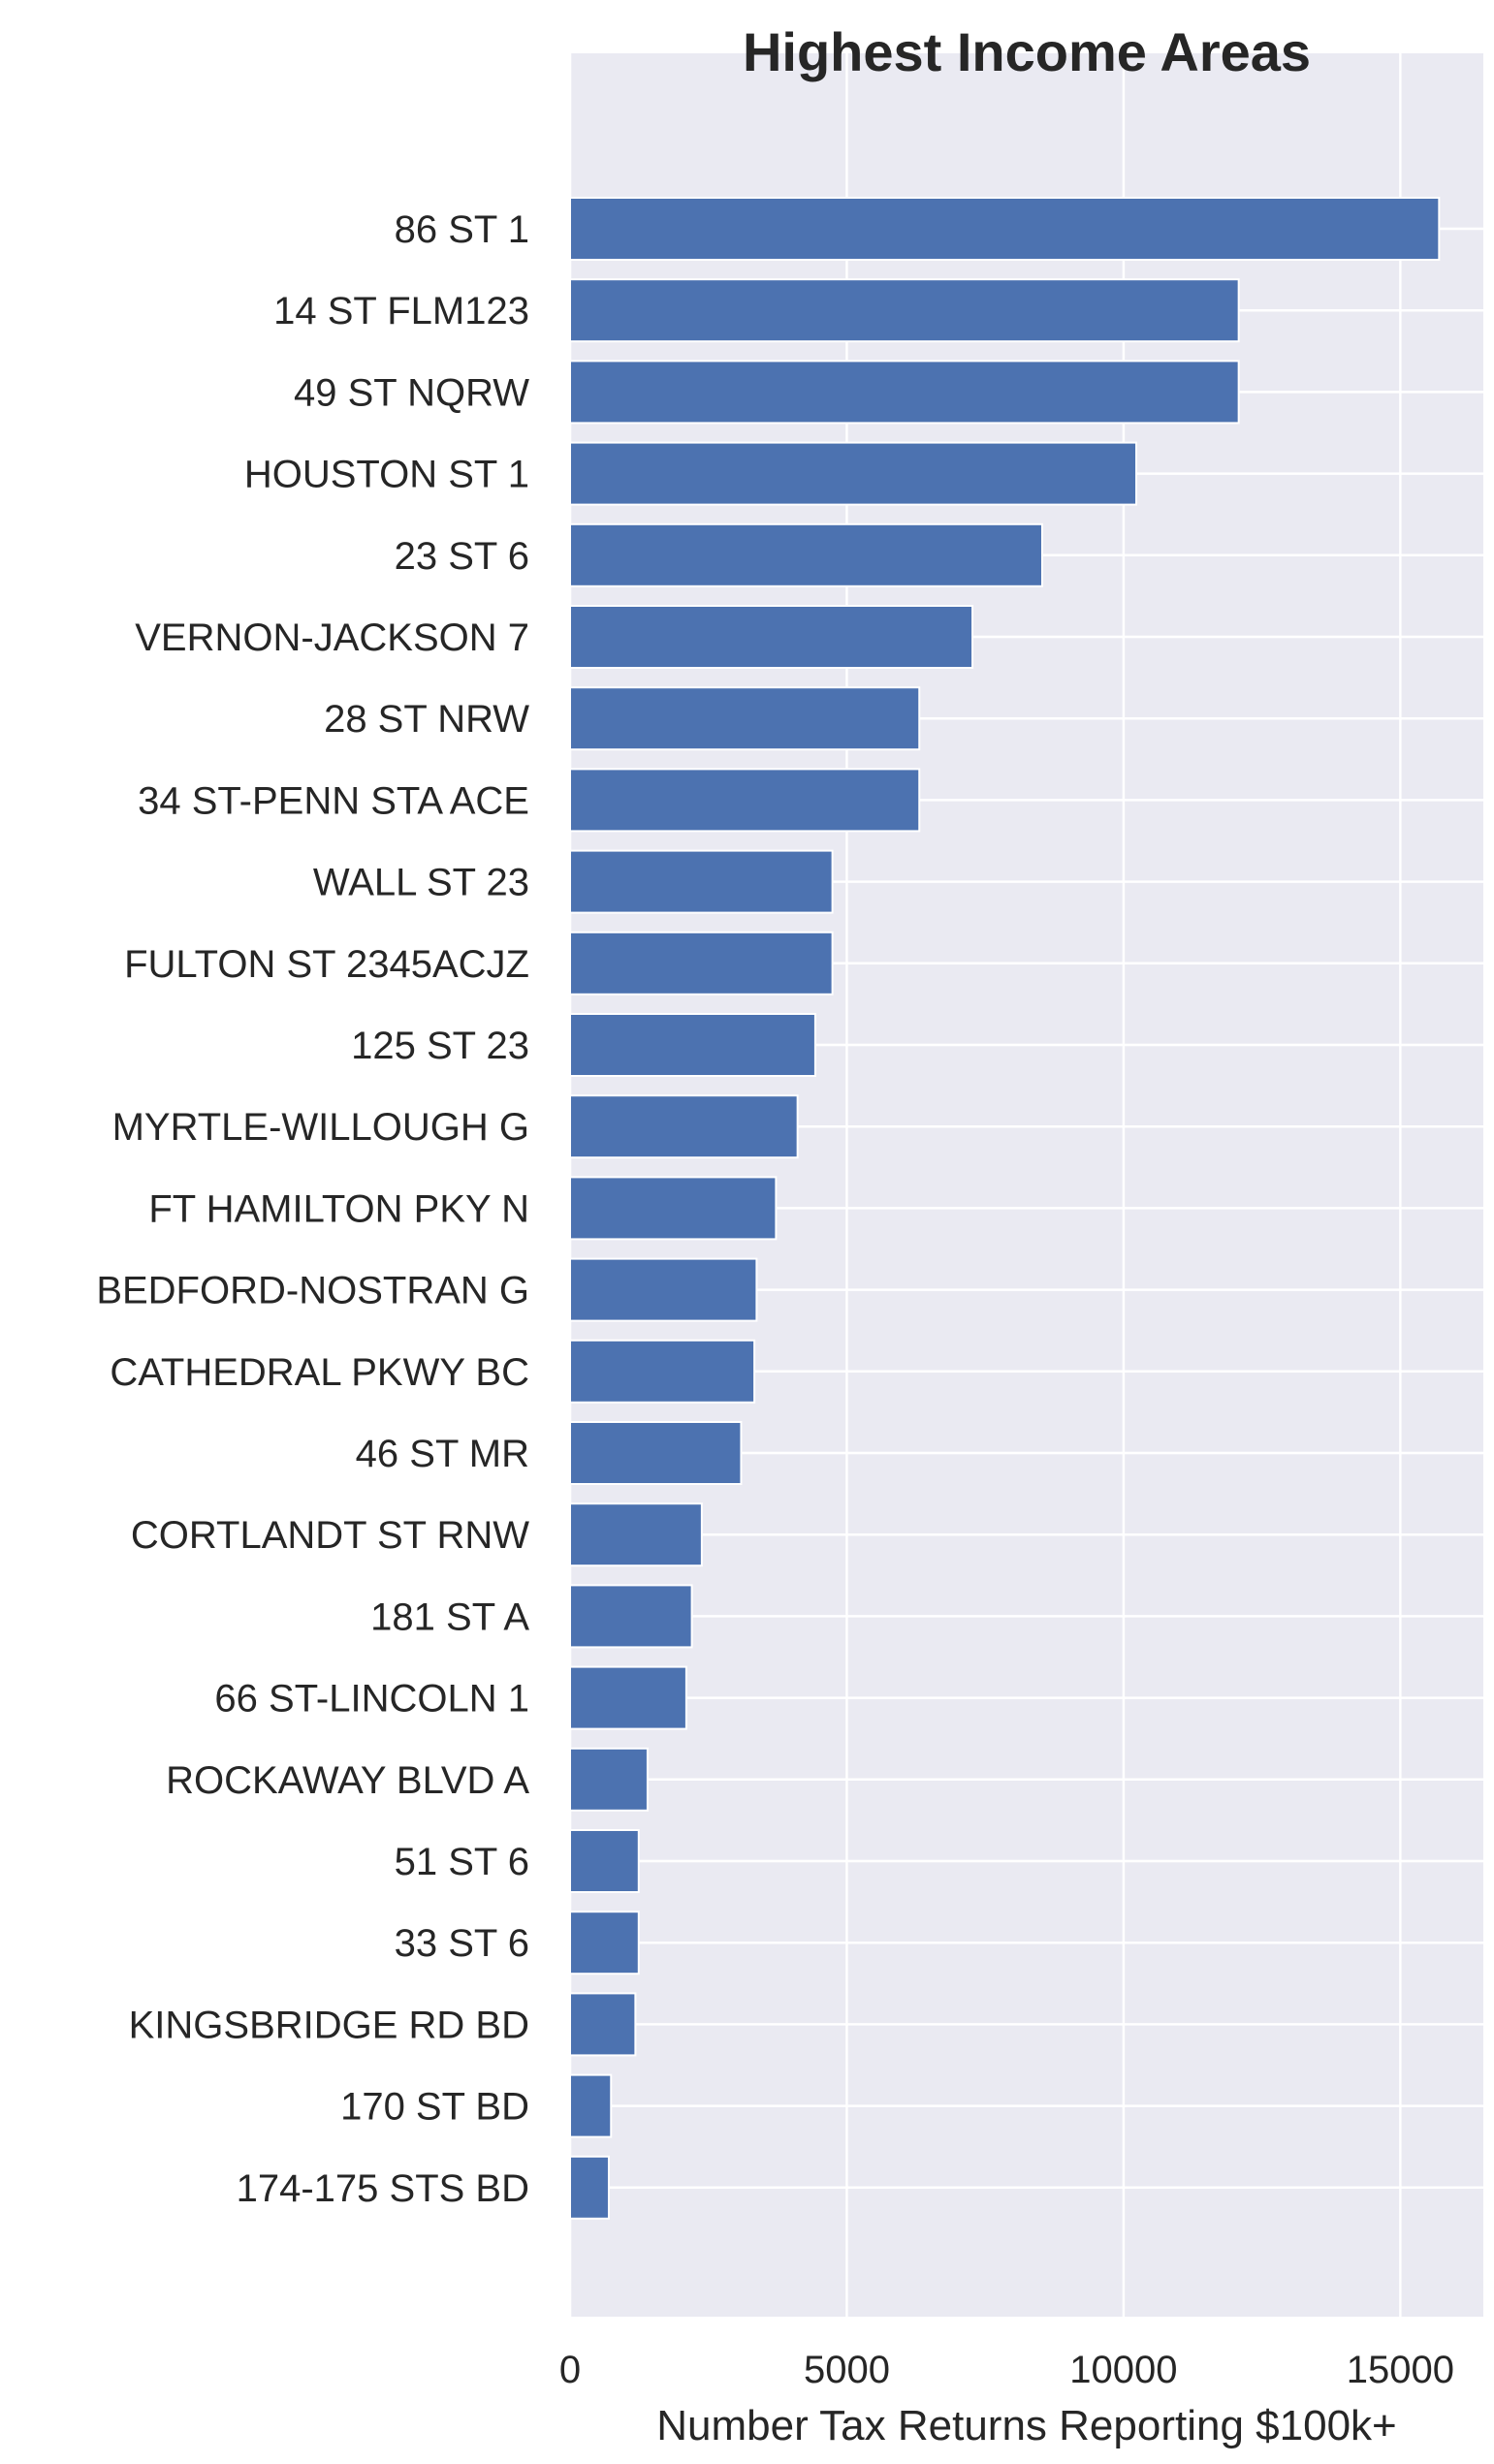  I want to click on x-tick-label: 10000, so click(1123, 2370).